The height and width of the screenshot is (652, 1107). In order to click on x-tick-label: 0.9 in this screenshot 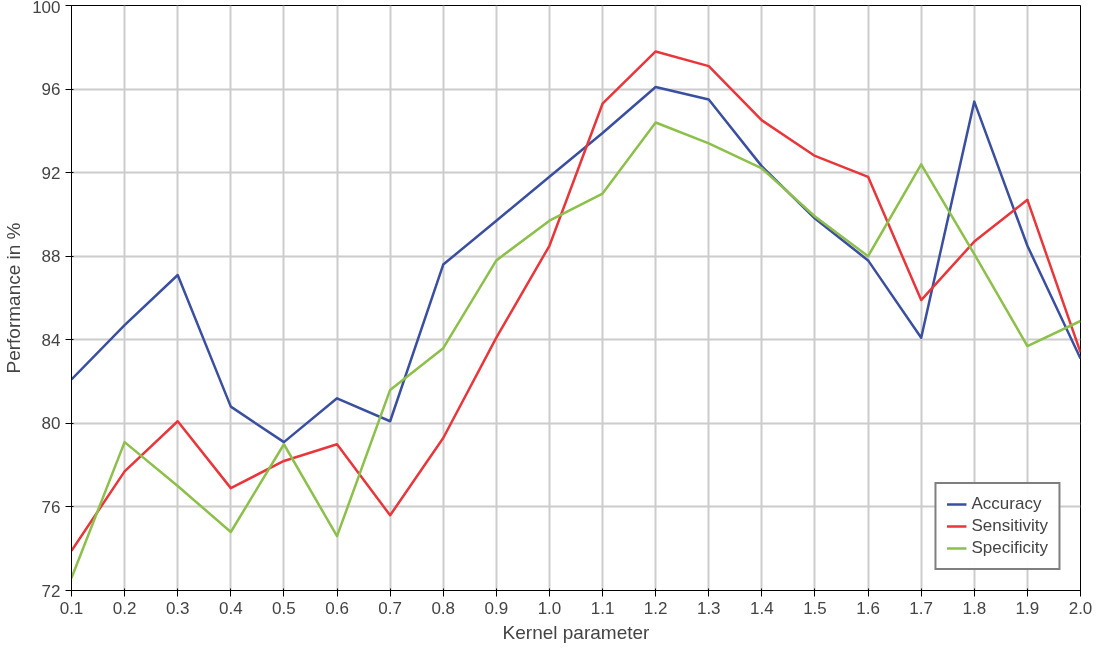, I will do `click(496, 608)`.